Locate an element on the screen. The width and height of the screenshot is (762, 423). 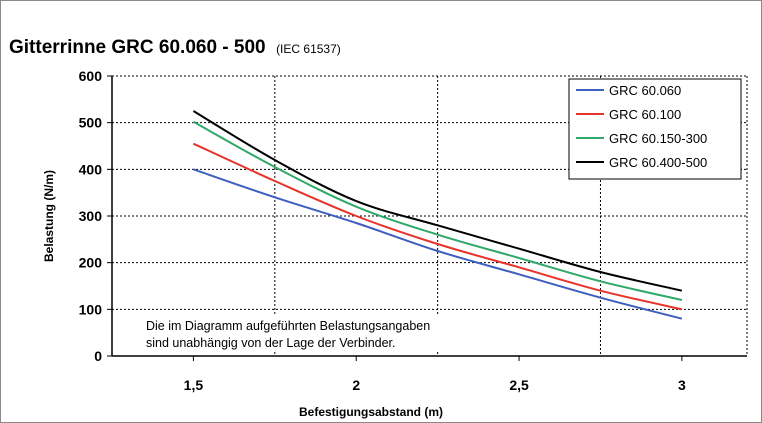
legend-label: GRC 60.400-500 is located at coordinates (658, 162).